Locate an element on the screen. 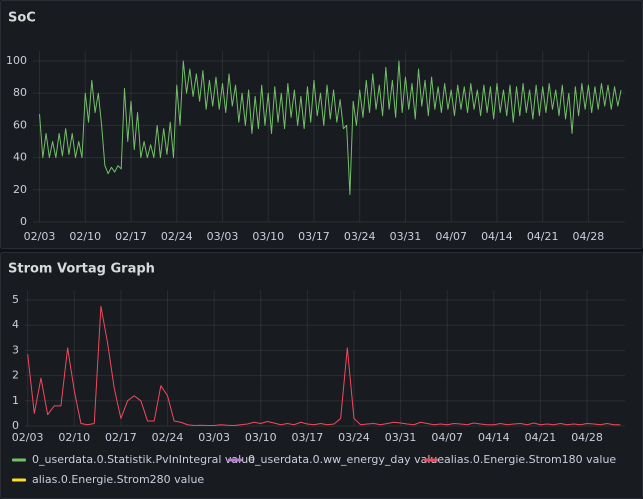 This screenshot has height=499, width=643. y-tick-label: 5 is located at coordinates (15, 299).